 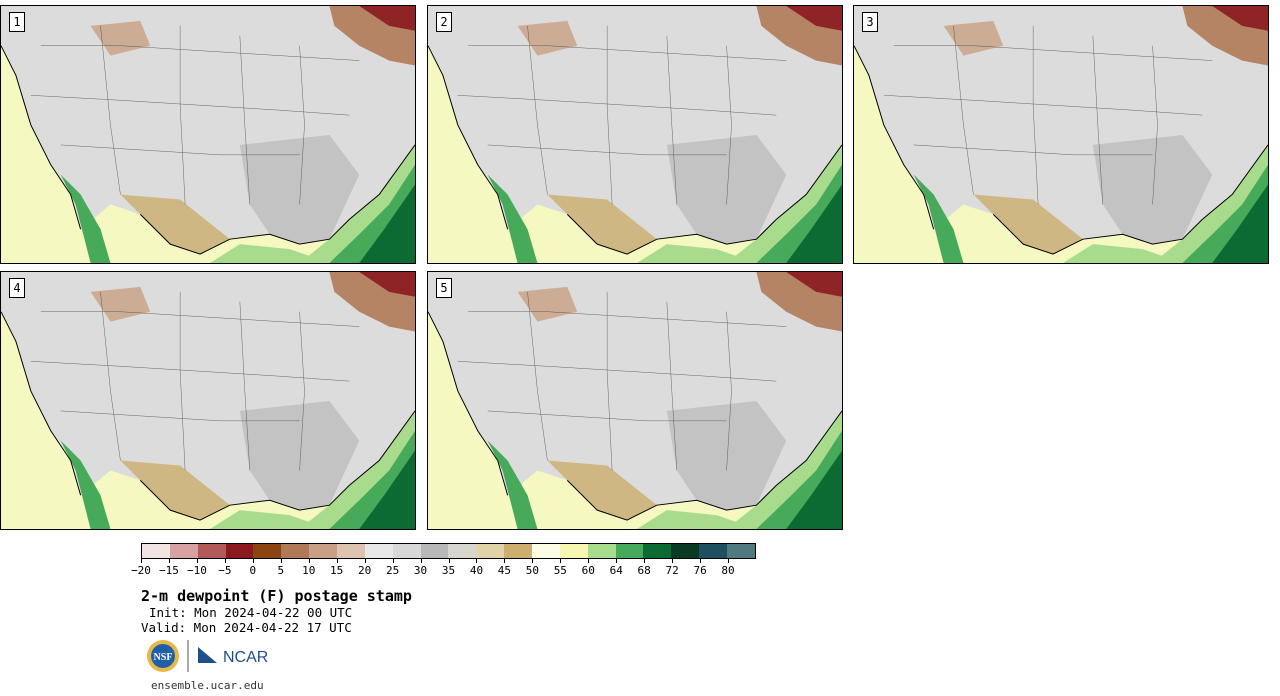 What do you see at coordinates (207, 685) in the screenshot?
I see `website-link: ensemble.ucar.edu` at bounding box center [207, 685].